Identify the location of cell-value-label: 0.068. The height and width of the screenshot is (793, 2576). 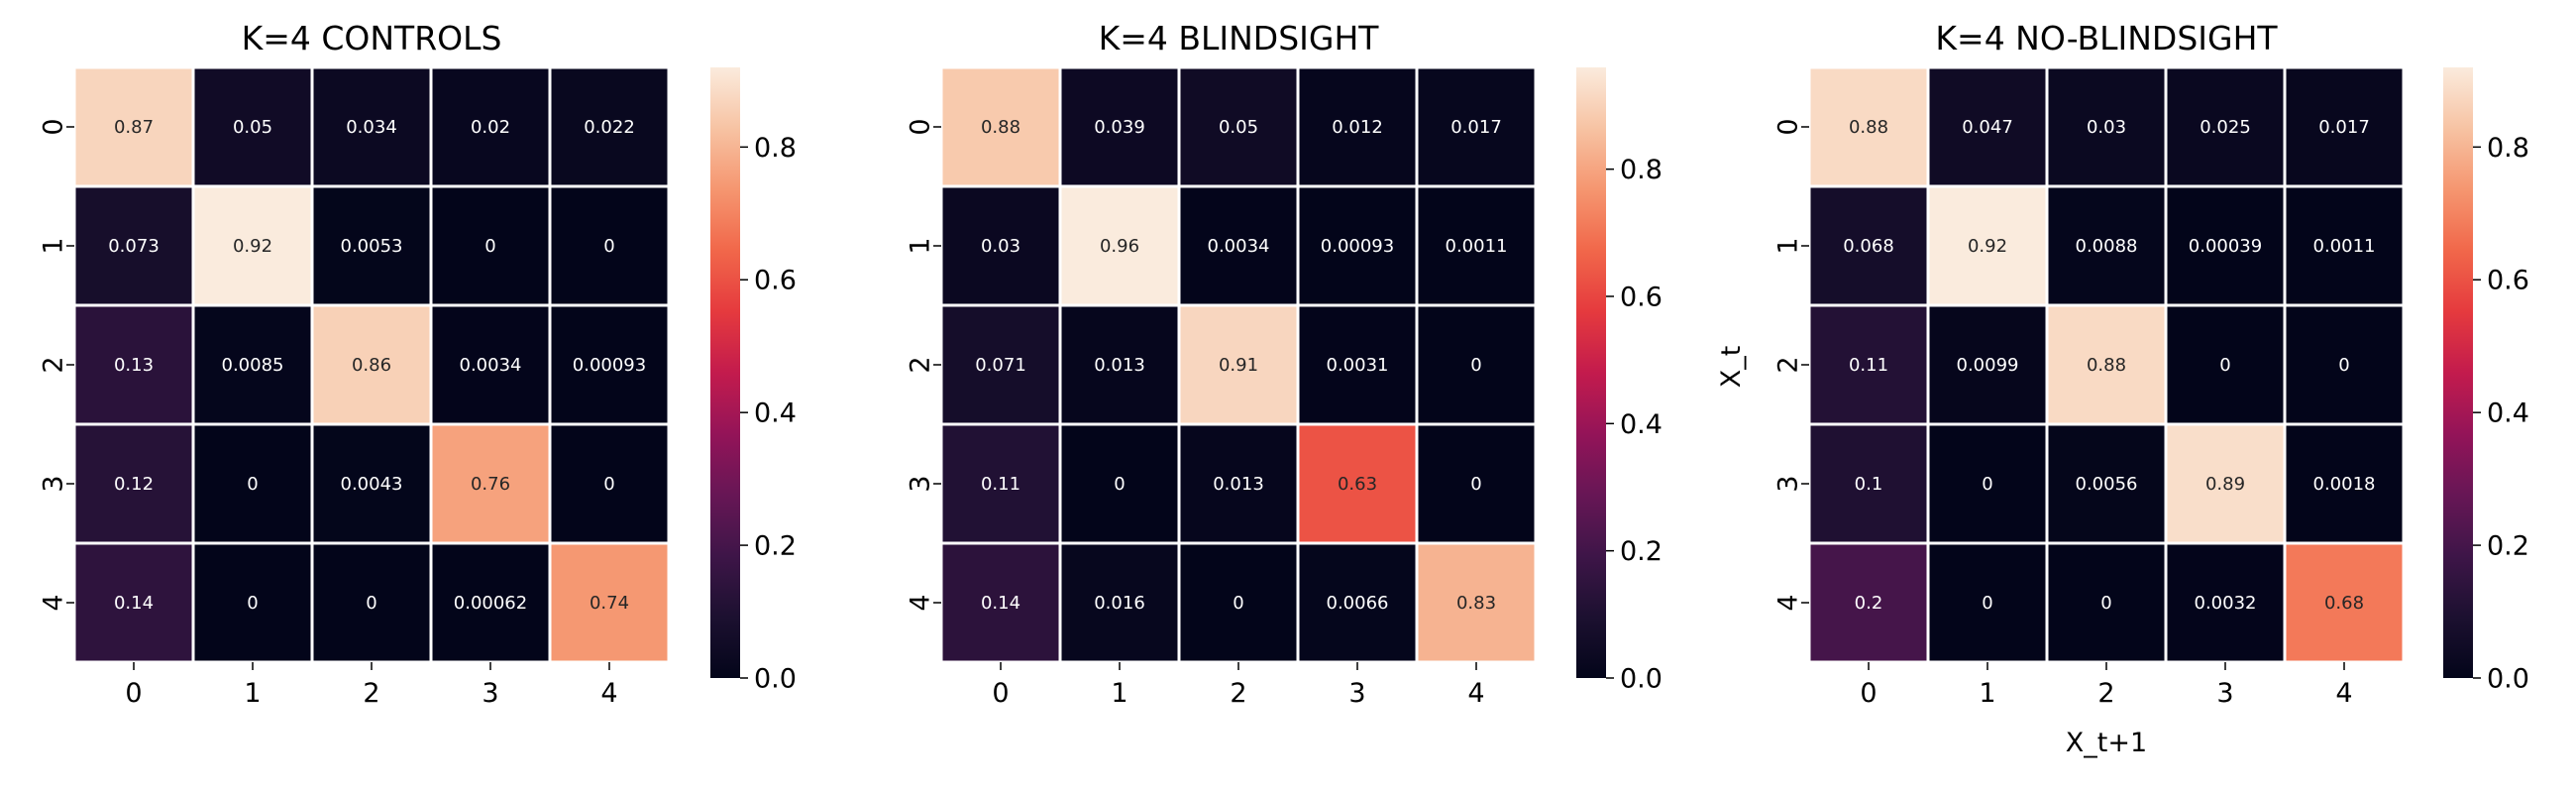
(1869, 246).